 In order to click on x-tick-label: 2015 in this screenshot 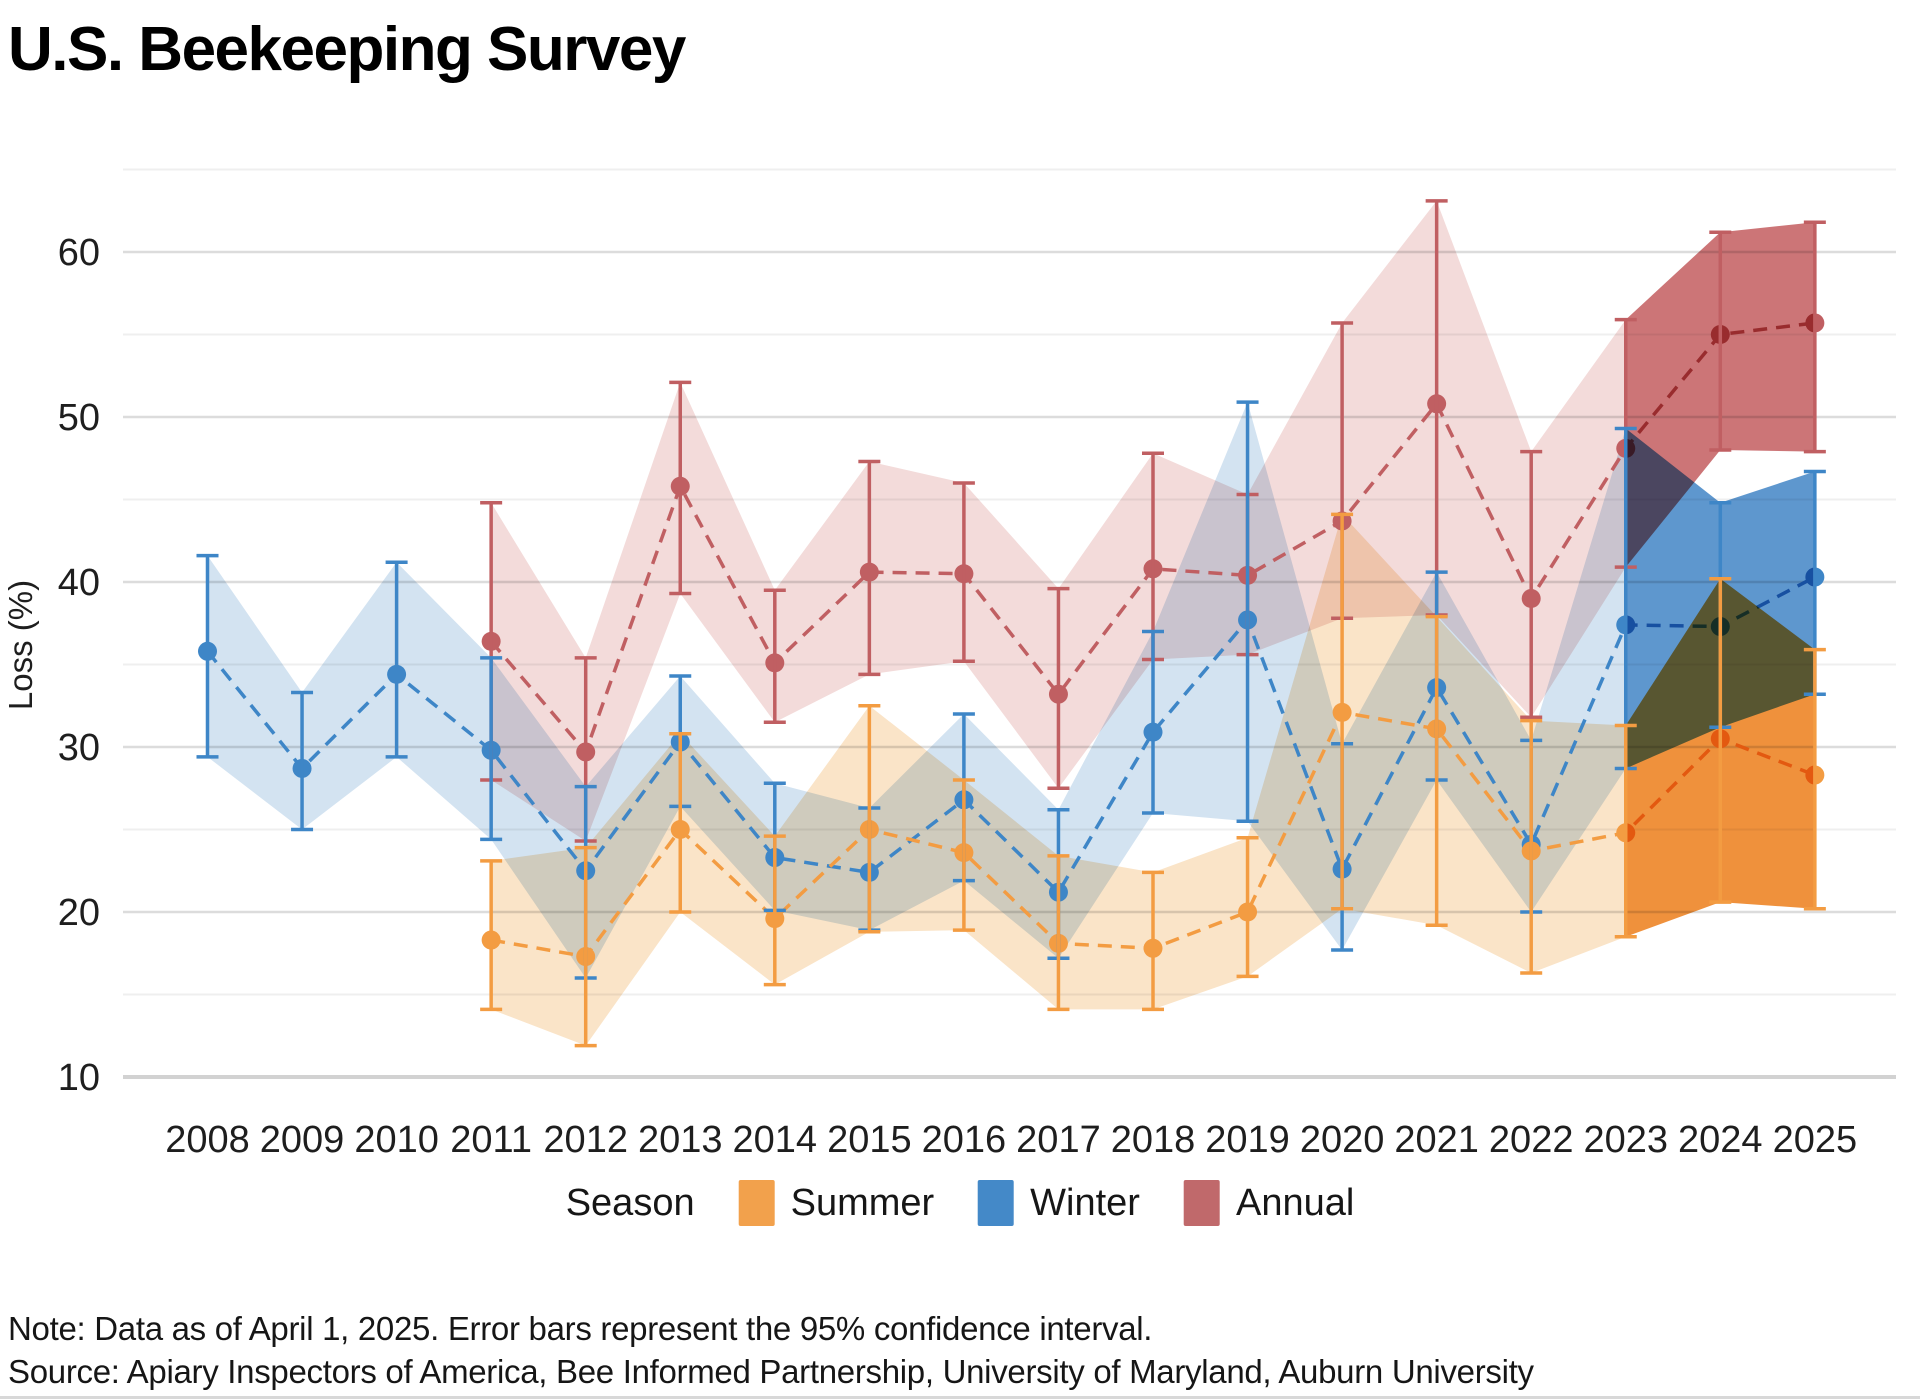, I will do `click(869, 1140)`.